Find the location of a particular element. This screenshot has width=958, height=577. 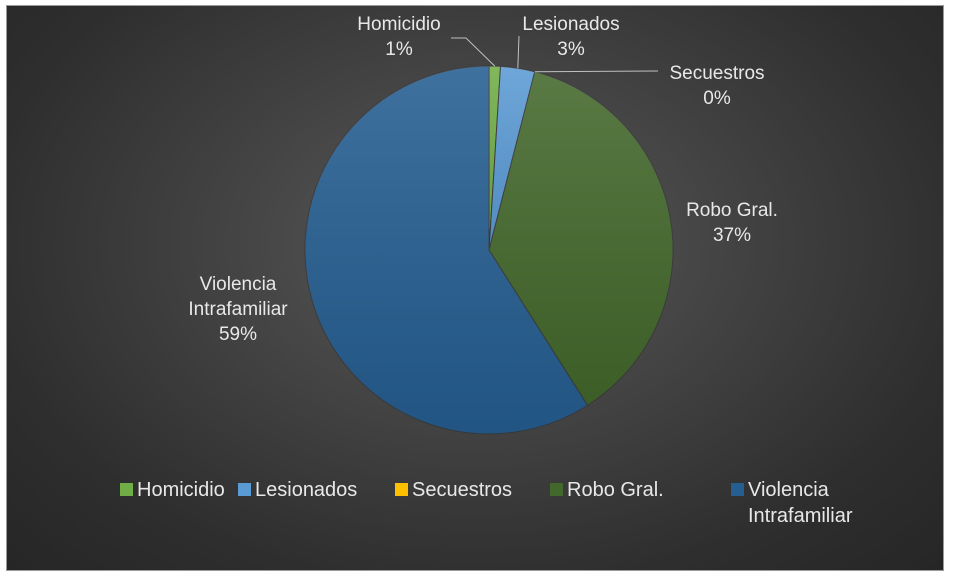

leader-line-lesionados is located at coordinates (518, 52).